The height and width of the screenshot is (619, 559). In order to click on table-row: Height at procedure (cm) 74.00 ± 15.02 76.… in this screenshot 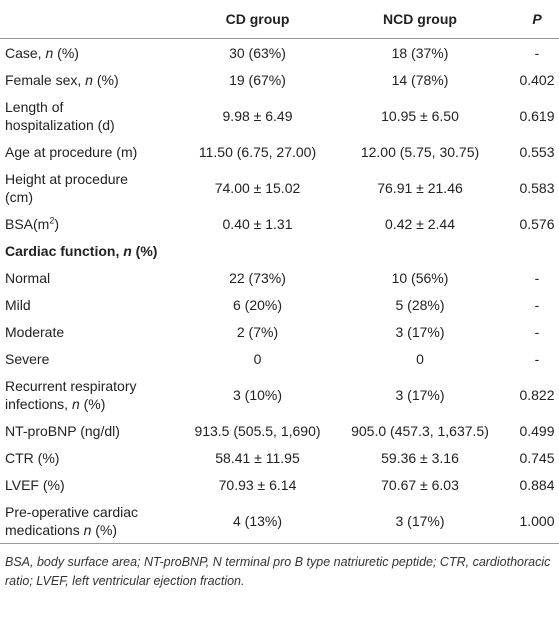, I will do `click(279, 187)`.